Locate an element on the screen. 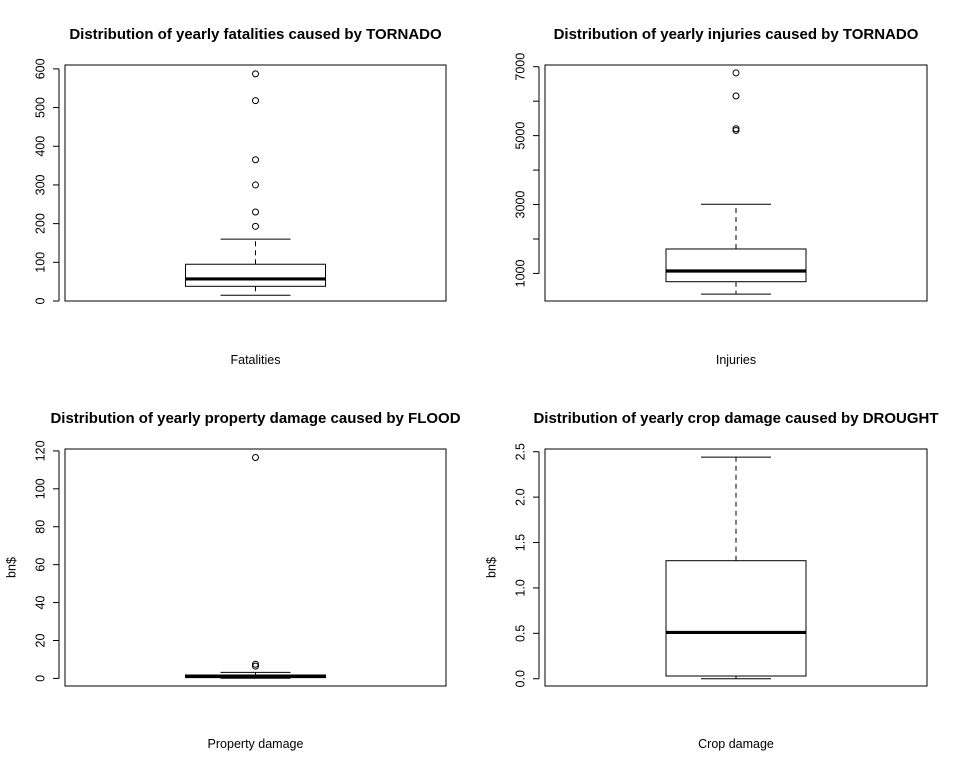 Image resolution: width=960 pixels, height=768 pixels. y-tick-label: 2.5 is located at coordinates (520, 451).